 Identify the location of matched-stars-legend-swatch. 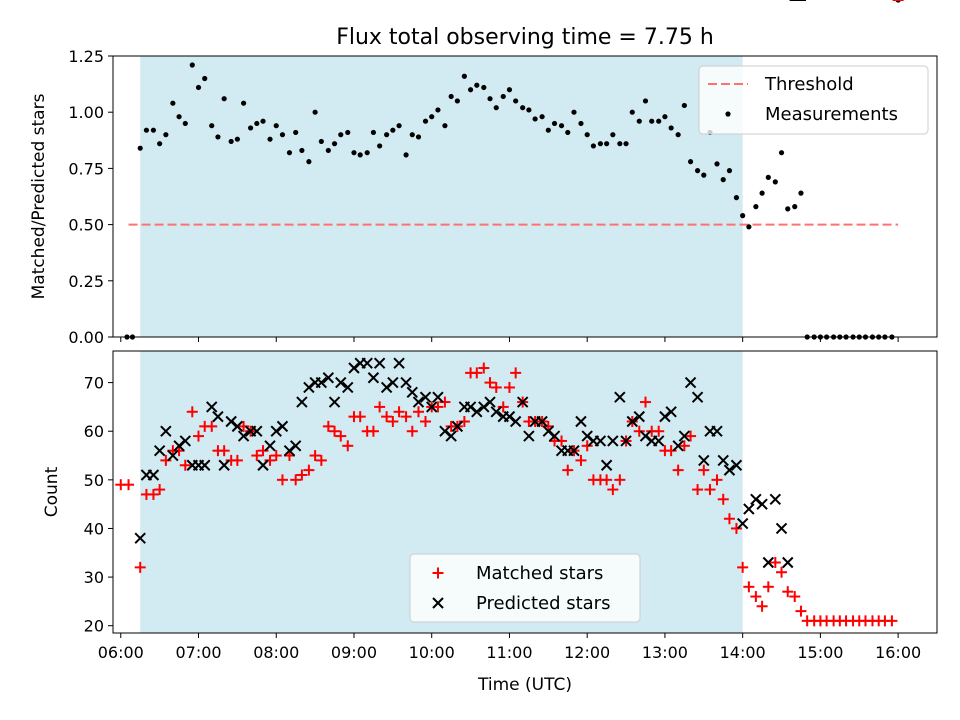
(438, 573).